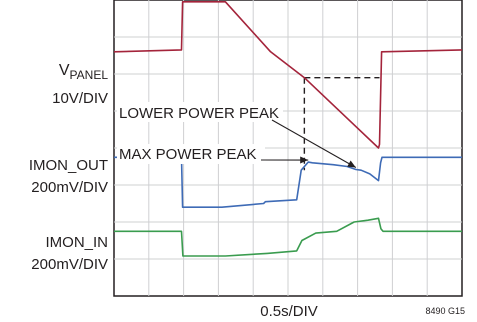  What do you see at coordinates (69, 187) in the screenshot?
I see `imon-out-scale: 200mV/DIV` at bounding box center [69, 187].